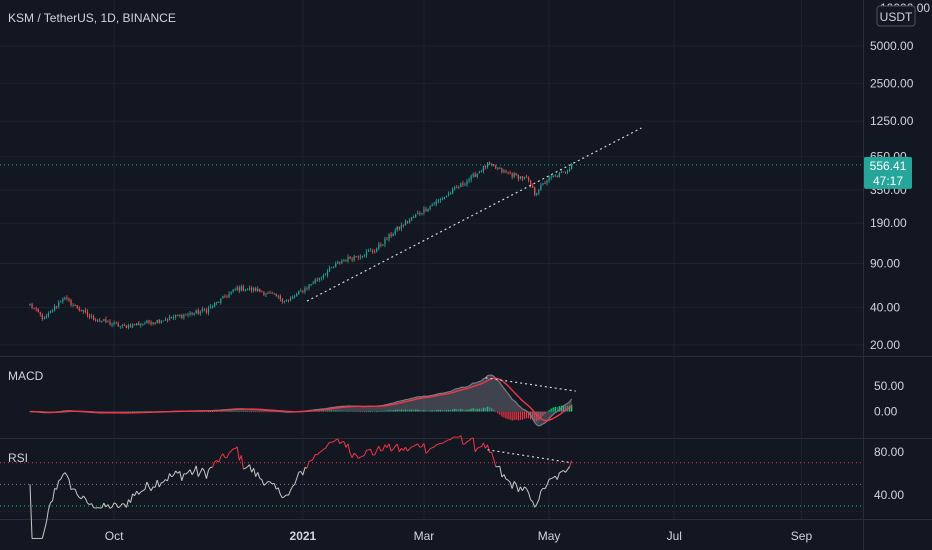 The height and width of the screenshot is (550, 932). What do you see at coordinates (459, 536) in the screenshot?
I see `time-axis: Oct 2021 Mar May Jul Sep` at bounding box center [459, 536].